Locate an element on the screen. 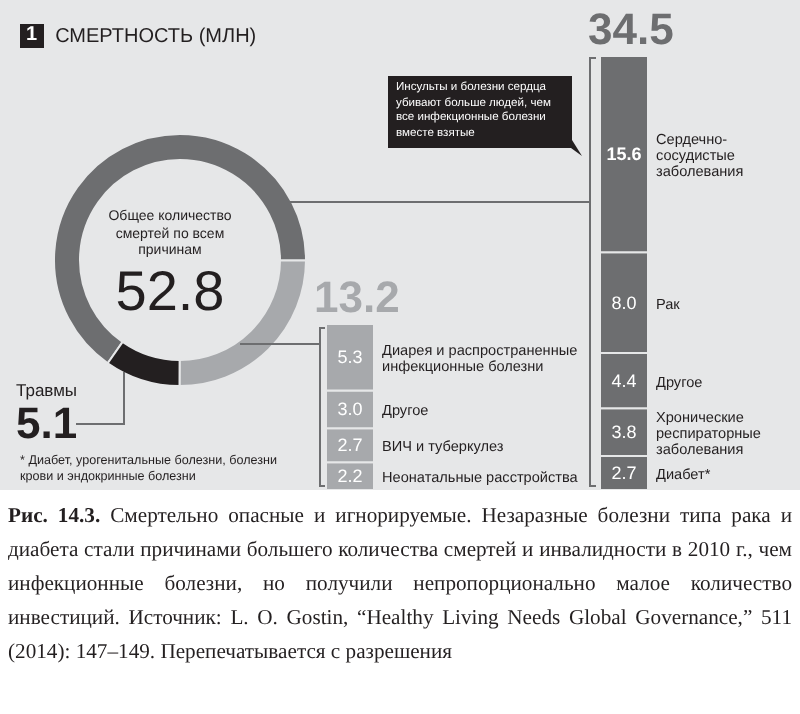 The image size is (800, 714). data-label: 5.1 is located at coordinates (47, 423).